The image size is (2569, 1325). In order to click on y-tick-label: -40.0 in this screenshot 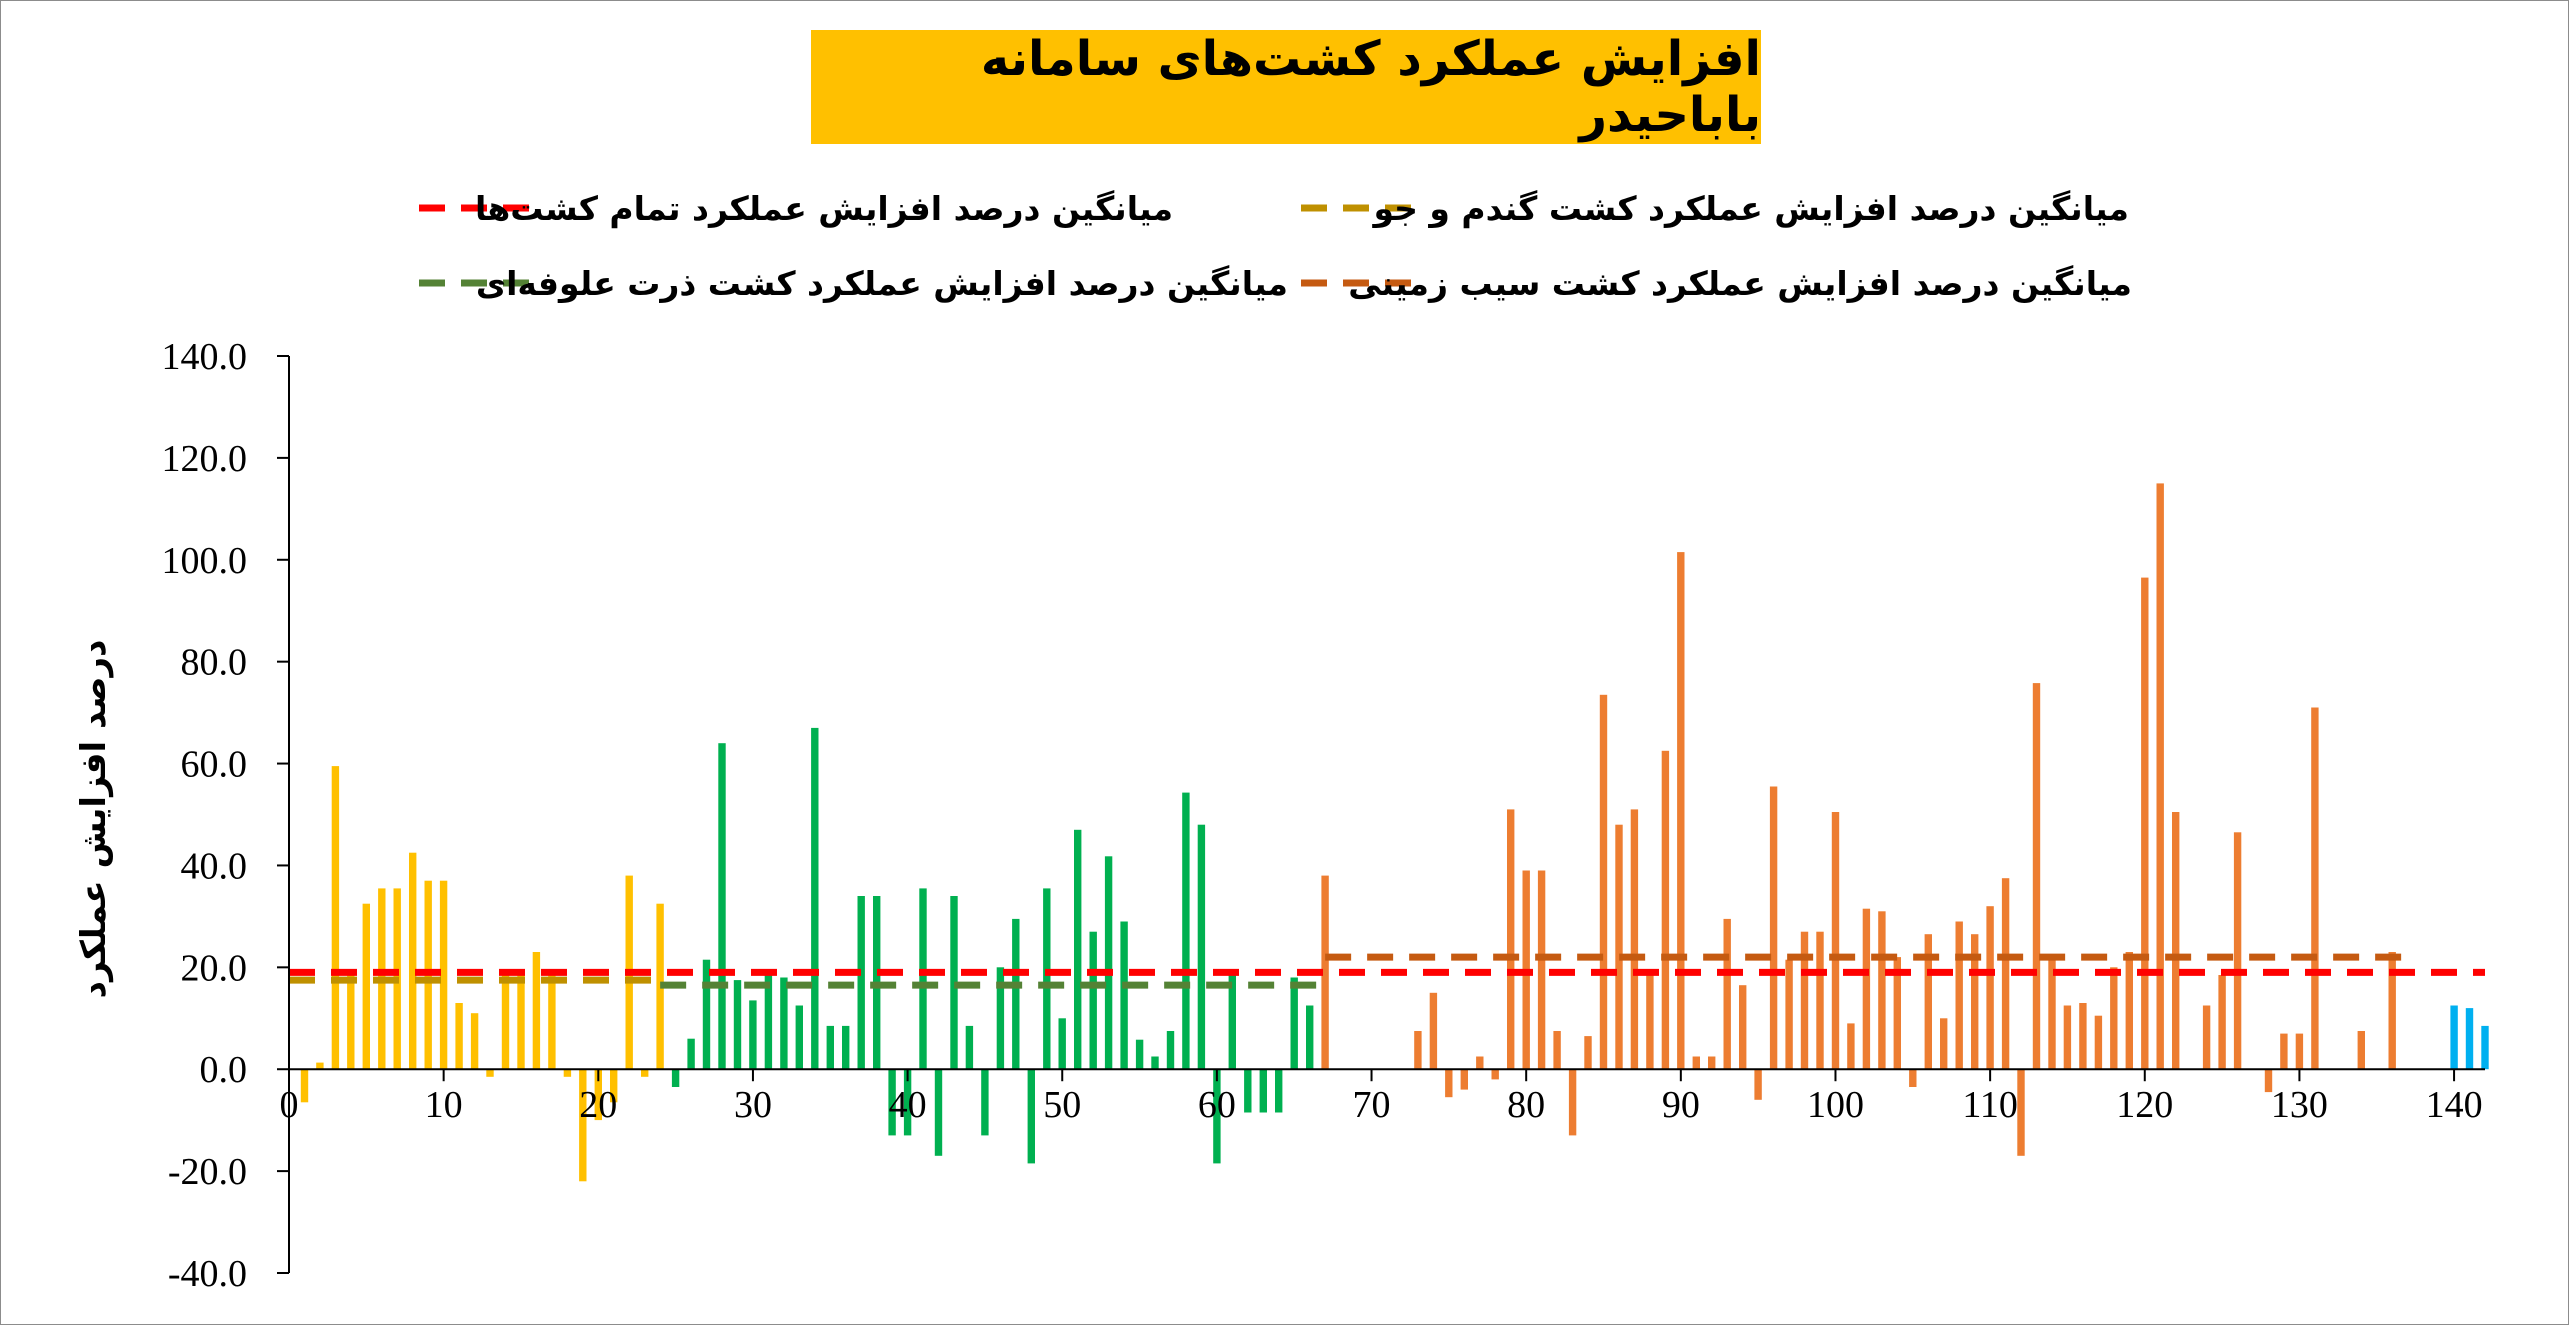, I will do `click(207, 1274)`.